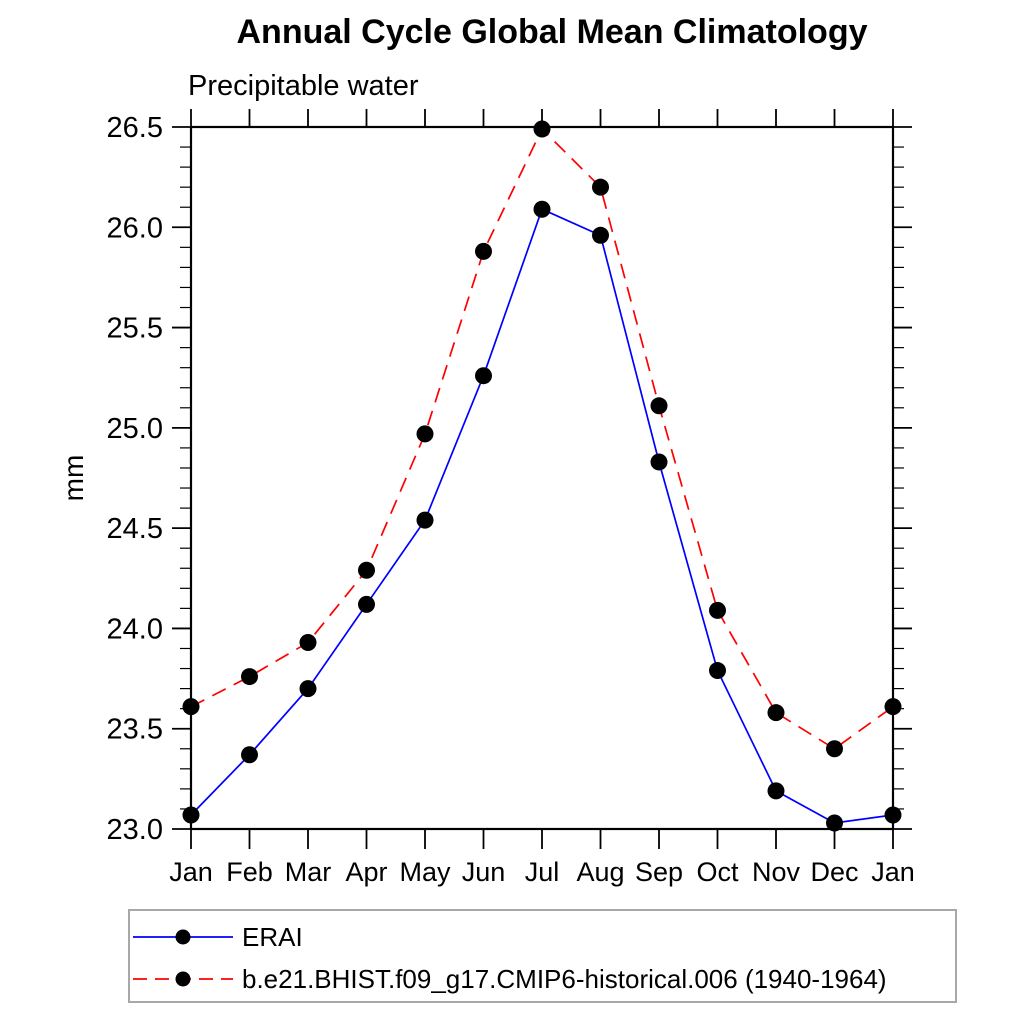 The image size is (1024, 1024). Describe the element at coordinates (135, 529) in the screenshot. I see `y-tick-label: 24.5` at that location.